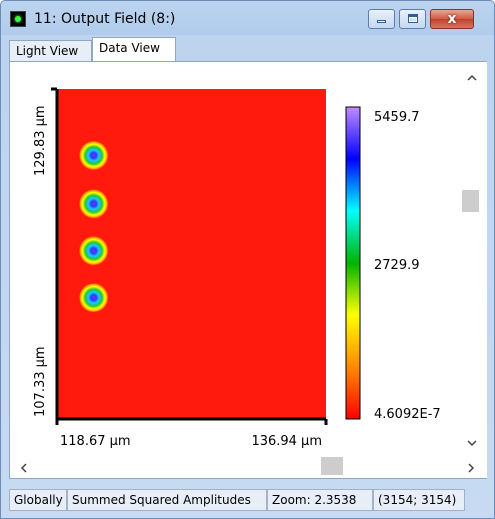 The image size is (495, 519). I want to click on caret-down-icon, so click(472, 443).